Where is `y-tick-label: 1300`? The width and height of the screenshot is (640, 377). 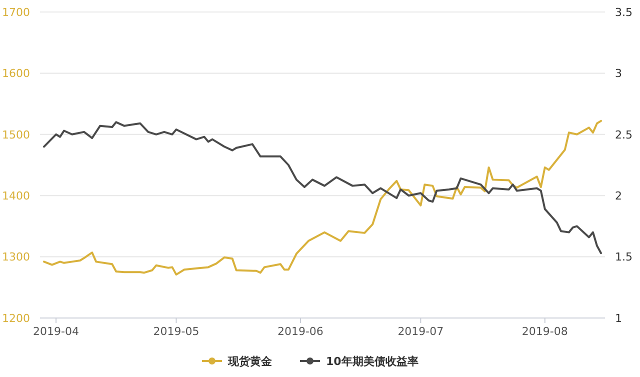 y-tick-label: 1300 is located at coordinates (16, 257).